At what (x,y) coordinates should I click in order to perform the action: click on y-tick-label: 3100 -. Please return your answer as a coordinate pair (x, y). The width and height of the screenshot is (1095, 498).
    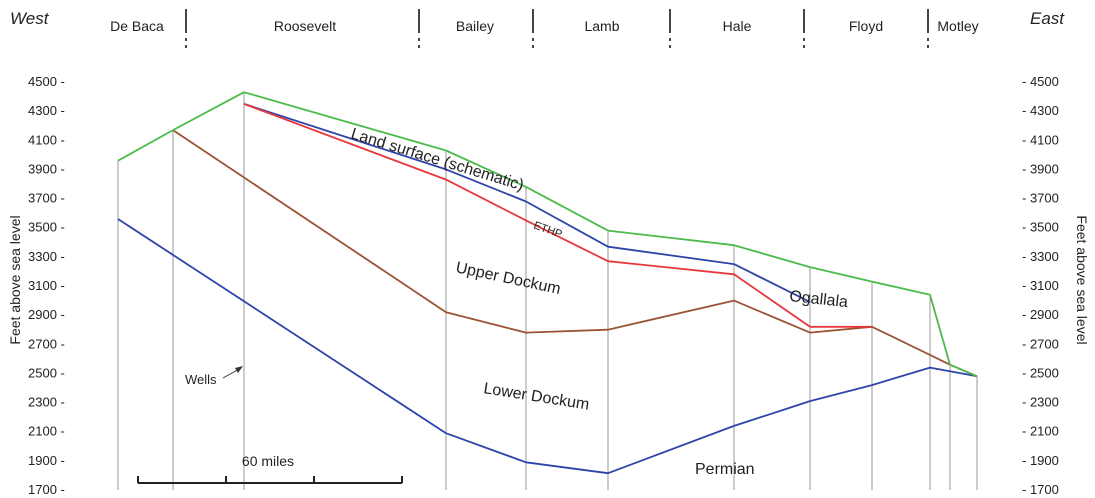
    Looking at the image, I should click on (46, 285).